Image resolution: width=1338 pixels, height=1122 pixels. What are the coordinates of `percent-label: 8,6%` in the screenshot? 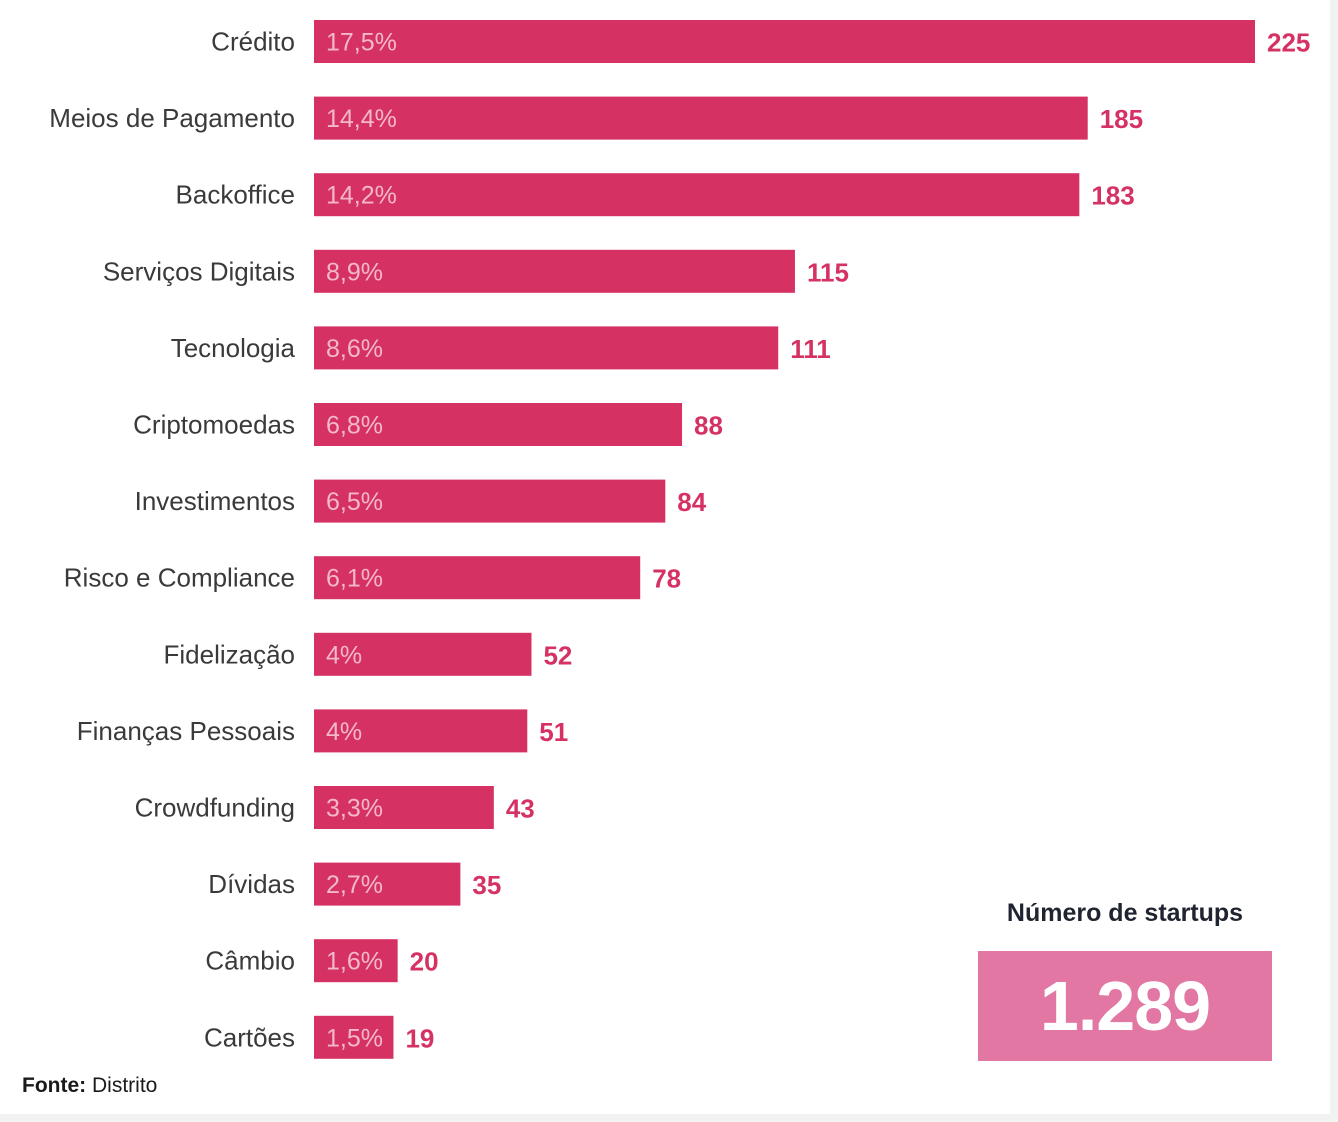 It's located at (354, 349).